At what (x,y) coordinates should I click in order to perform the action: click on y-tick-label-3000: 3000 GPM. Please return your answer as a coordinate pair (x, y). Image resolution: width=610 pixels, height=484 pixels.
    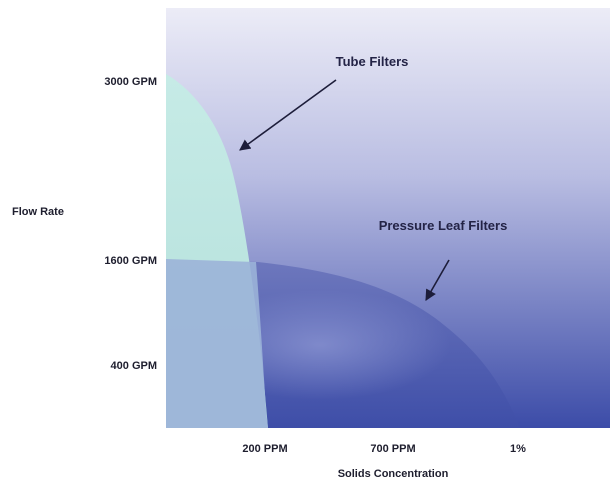
    Looking at the image, I should click on (130, 82).